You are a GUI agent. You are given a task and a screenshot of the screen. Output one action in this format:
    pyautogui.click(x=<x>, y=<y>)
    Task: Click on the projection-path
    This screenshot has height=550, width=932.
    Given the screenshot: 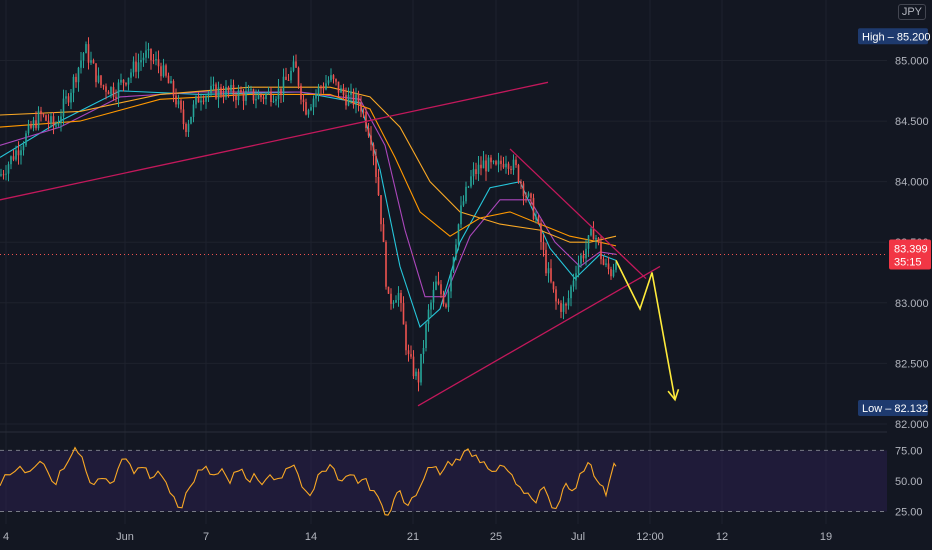 What is the action you would take?
    pyautogui.click(x=645, y=330)
    